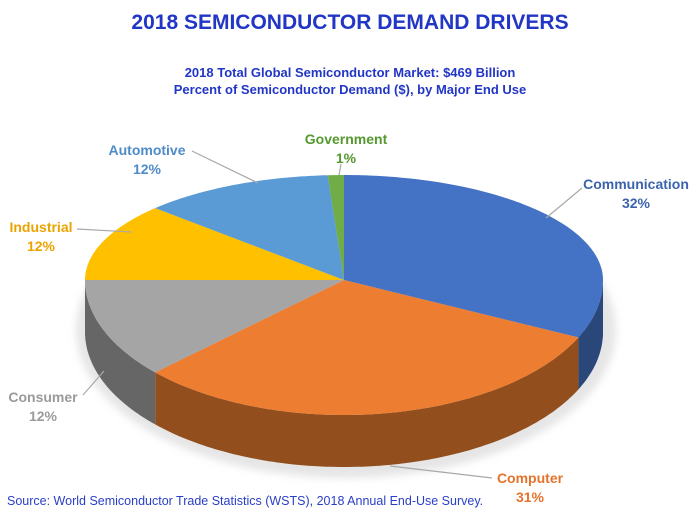 The width and height of the screenshot is (700, 517). I want to click on pie-slice-side-communication, so click(590, 335).